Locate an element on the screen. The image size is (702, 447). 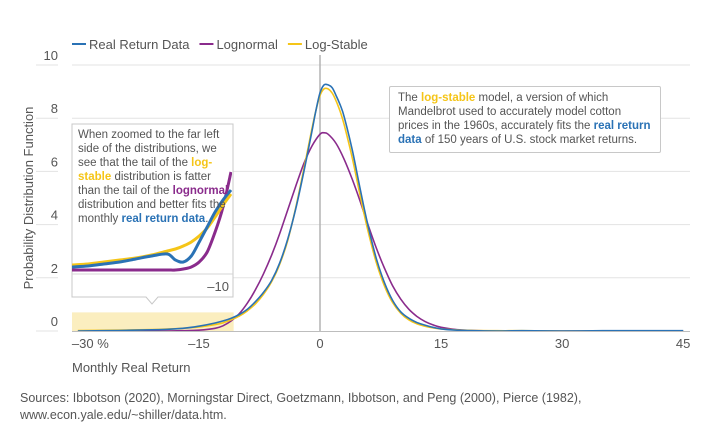
highlight-lognormal: lognormal is located at coordinates (200, 191).